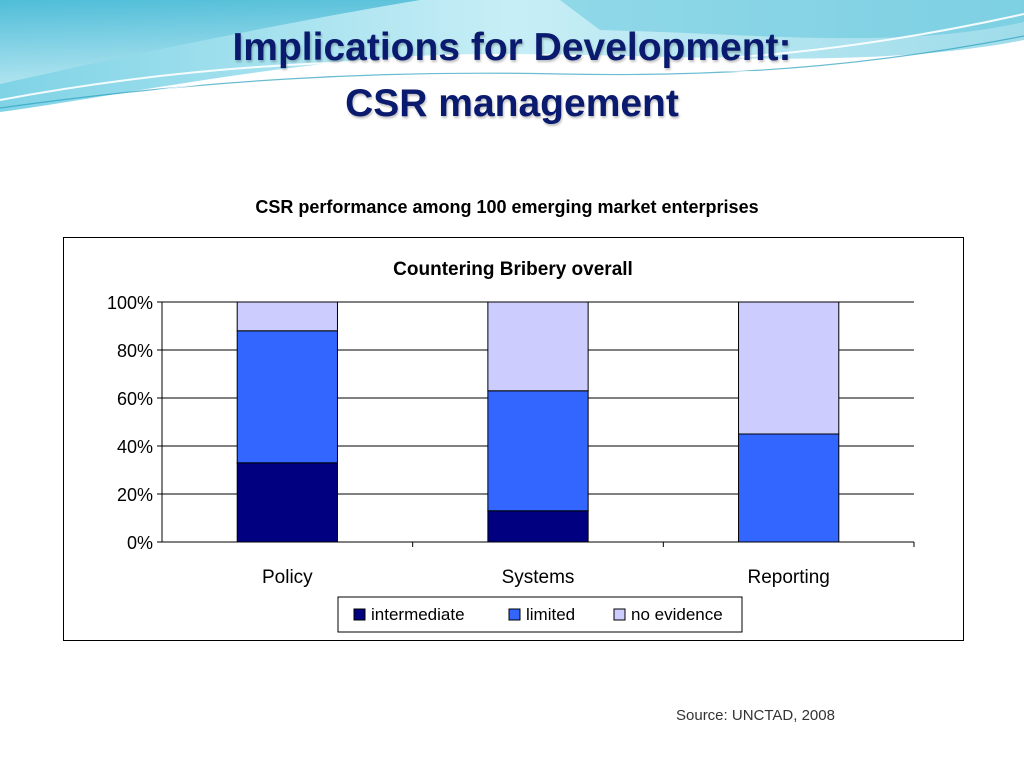 The height and width of the screenshot is (768, 1024). Describe the element at coordinates (287, 577) in the screenshot. I see `x-tick-label: Policy` at that location.